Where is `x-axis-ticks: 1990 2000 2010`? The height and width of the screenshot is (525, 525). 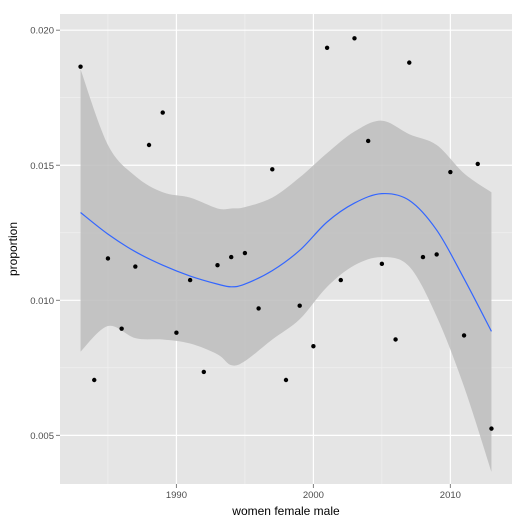 x-axis-ticks: 1990 2000 2010 is located at coordinates (313, 492).